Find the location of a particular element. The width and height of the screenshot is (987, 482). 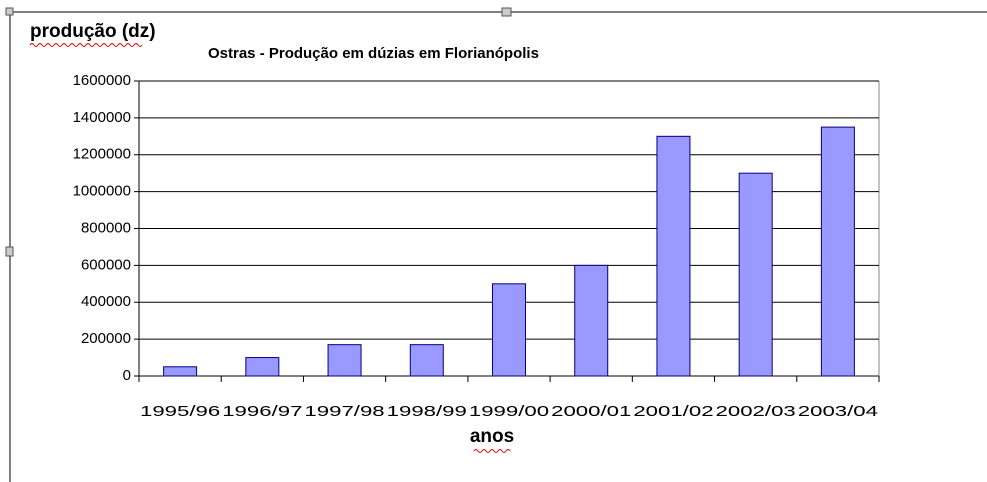

x-axis-title: anos is located at coordinates (492, 436).